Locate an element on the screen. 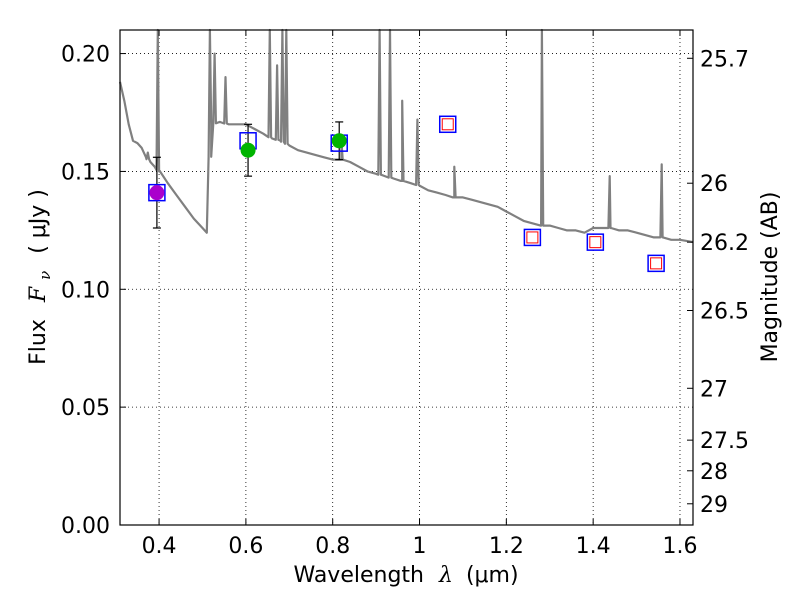 The width and height of the screenshot is (800, 600). x-axis-label: Wavelength λ (μm) is located at coordinates (405, 575).